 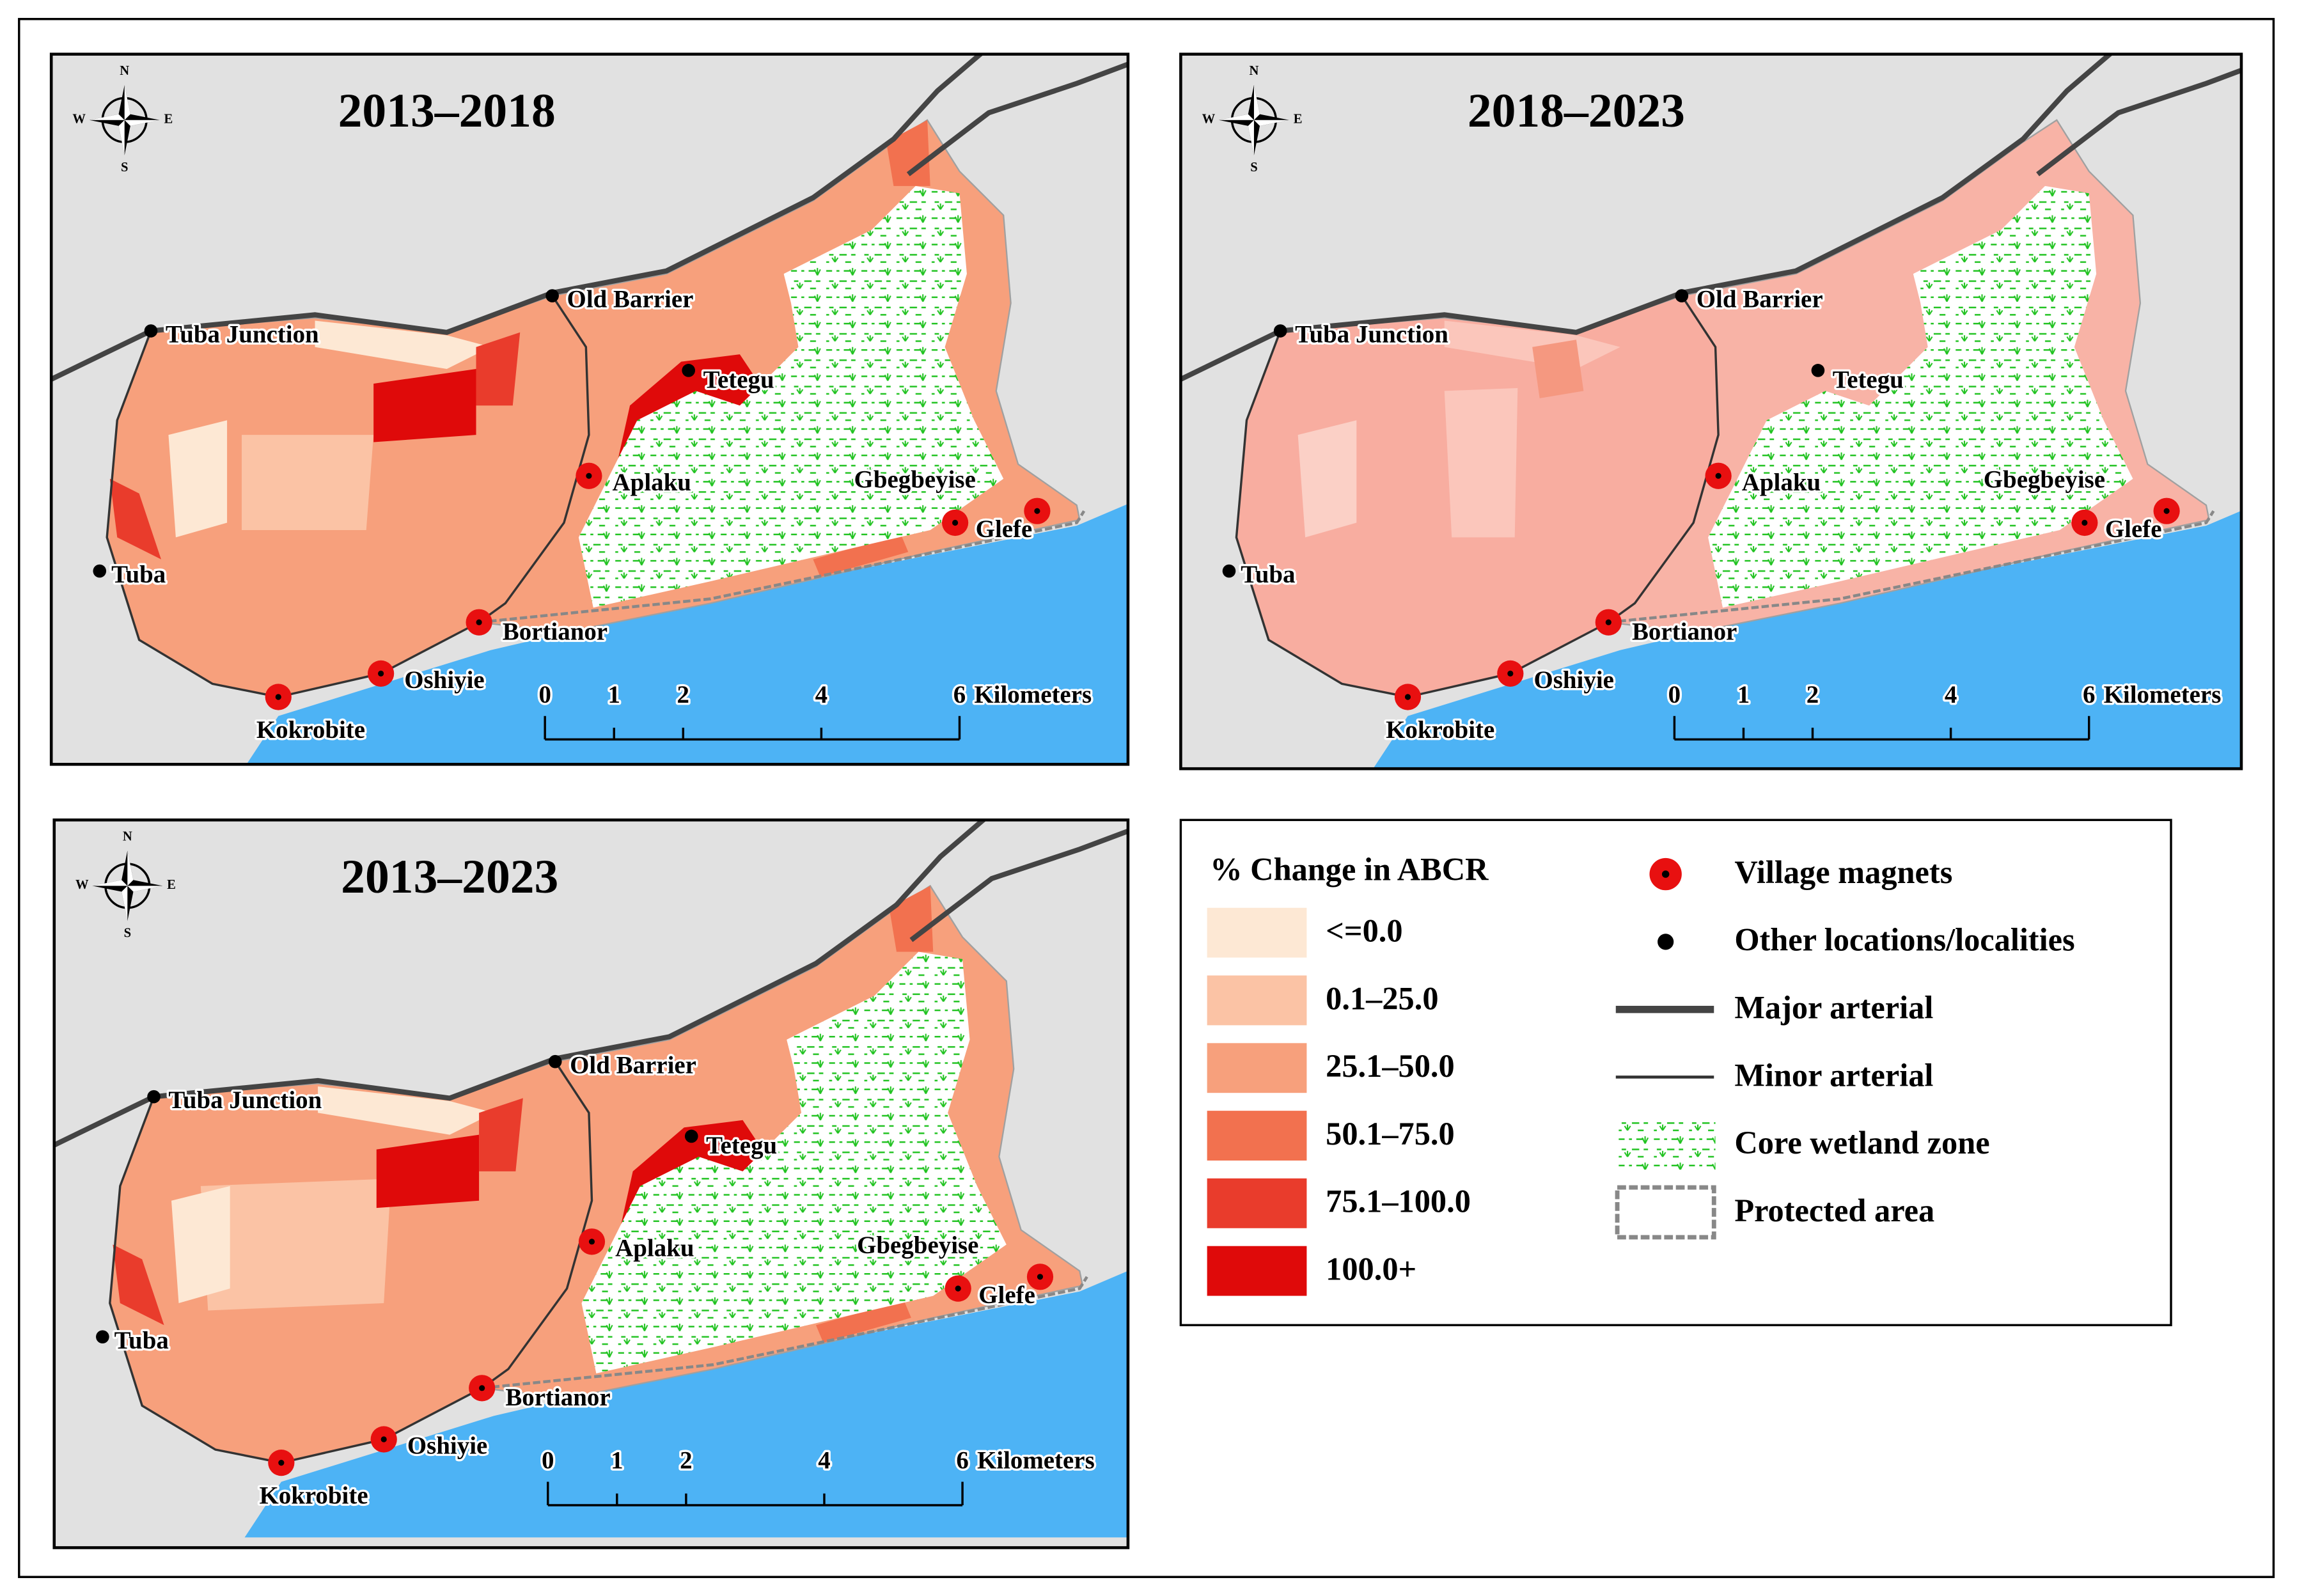 What do you see at coordinates (1253, 71) in the screenshot?
I see `compass-letter: N` at bounding box center [1253, 71].